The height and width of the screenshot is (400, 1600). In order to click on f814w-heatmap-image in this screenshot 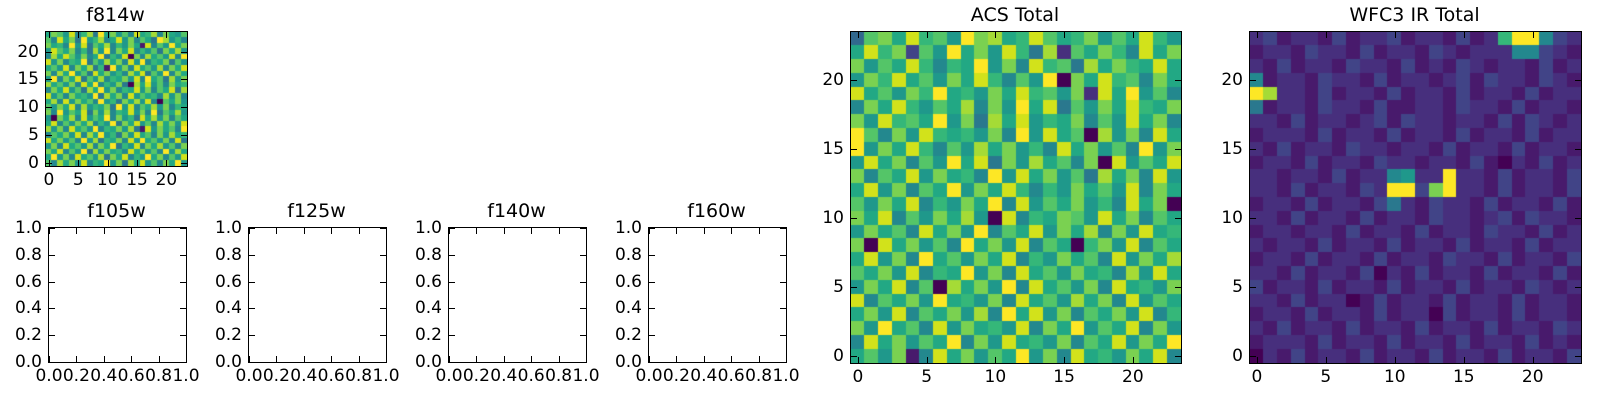, I will do `click(116, 99)`.